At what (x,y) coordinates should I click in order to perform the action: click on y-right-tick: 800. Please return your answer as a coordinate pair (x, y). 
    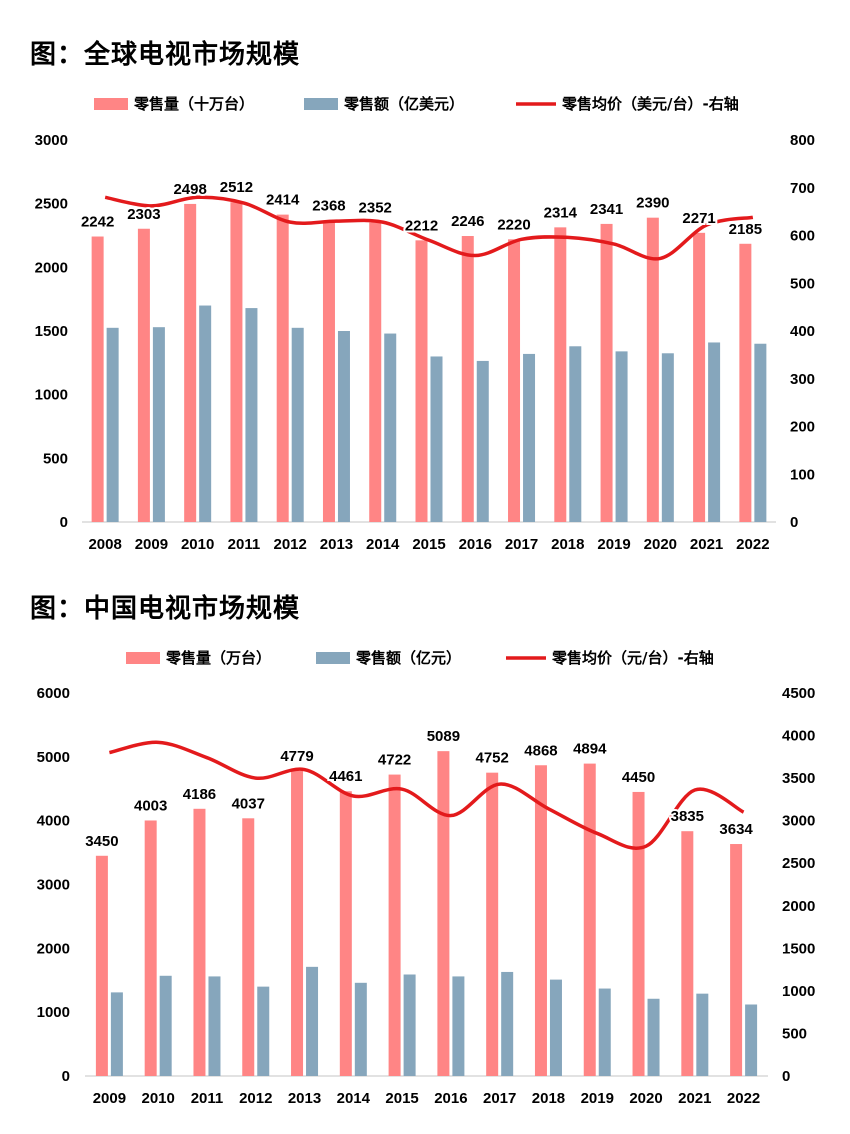
    Looking at the image, I should click on (802, 140).